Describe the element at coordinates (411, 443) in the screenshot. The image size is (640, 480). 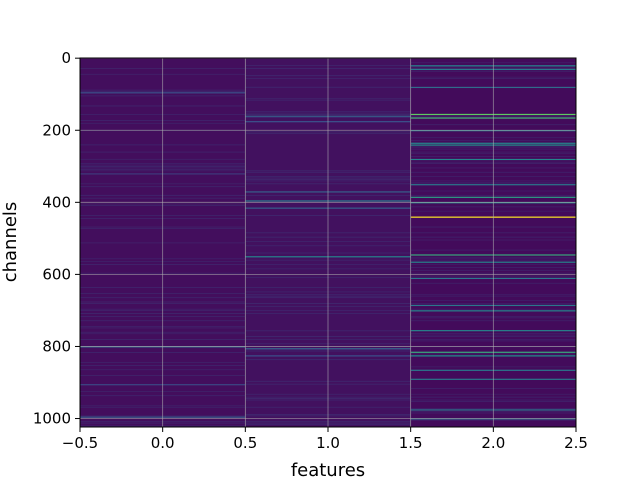
I see `x-tick-label: 1.5` at that location.